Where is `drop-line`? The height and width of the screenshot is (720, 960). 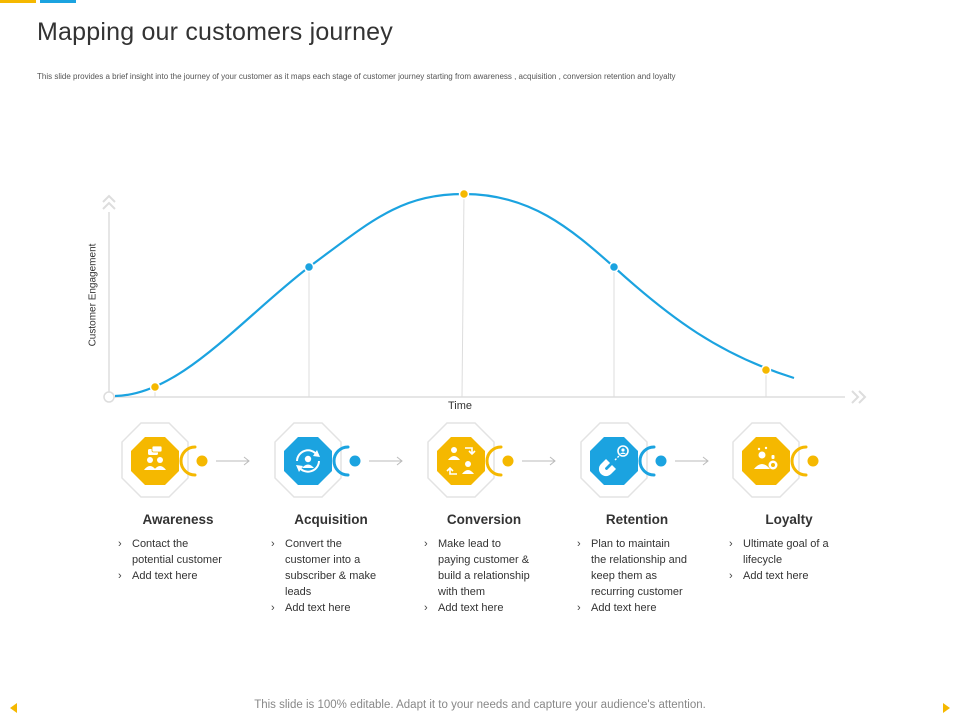
drop-line is located at coordinates (463, 295).